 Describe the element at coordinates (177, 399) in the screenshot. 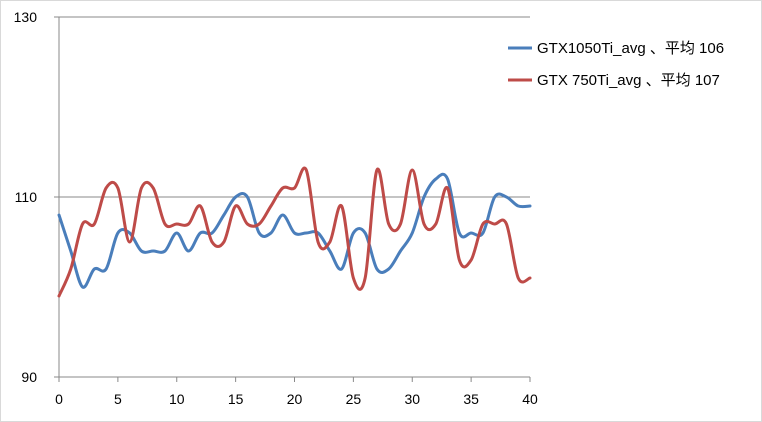

I see `x-tick-label: 10` at that location.